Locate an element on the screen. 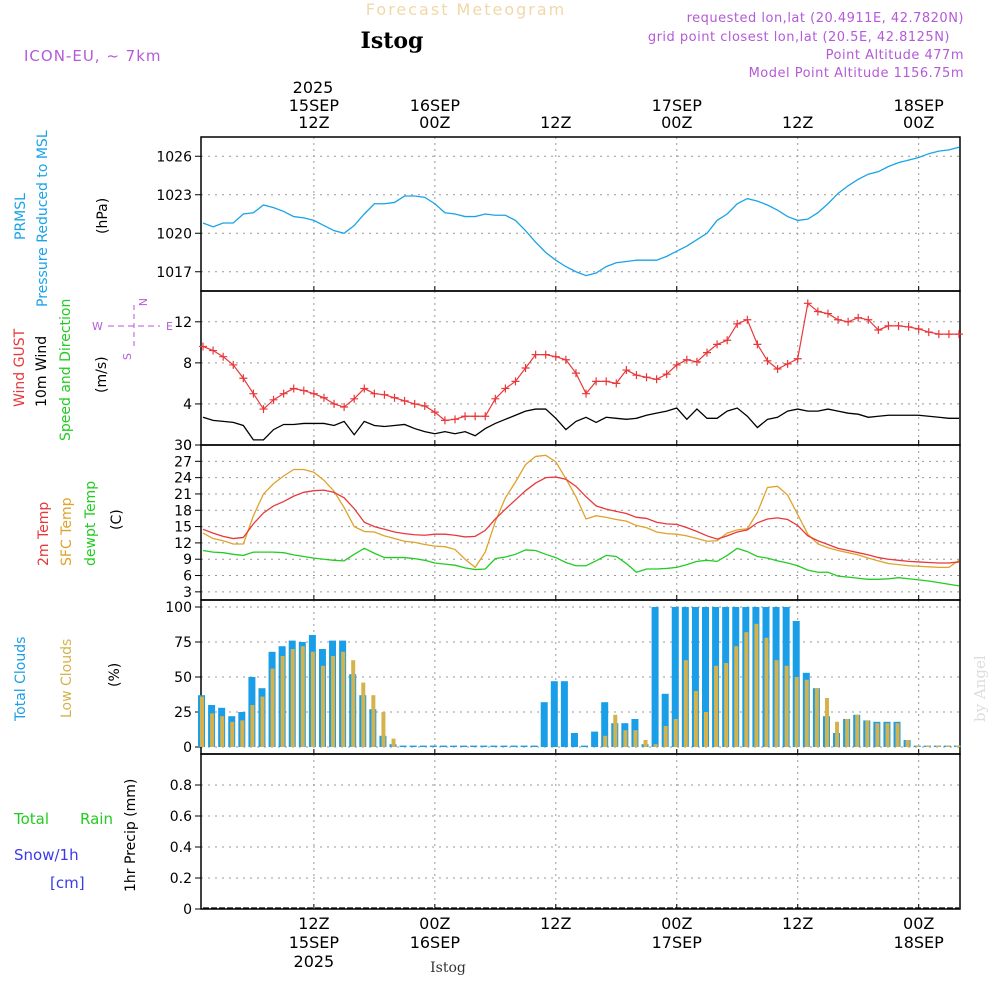 The width and height of the screenshot is (1000, 1004). wind-10m-label: 10m Wind is located at coordinates (42, 371).